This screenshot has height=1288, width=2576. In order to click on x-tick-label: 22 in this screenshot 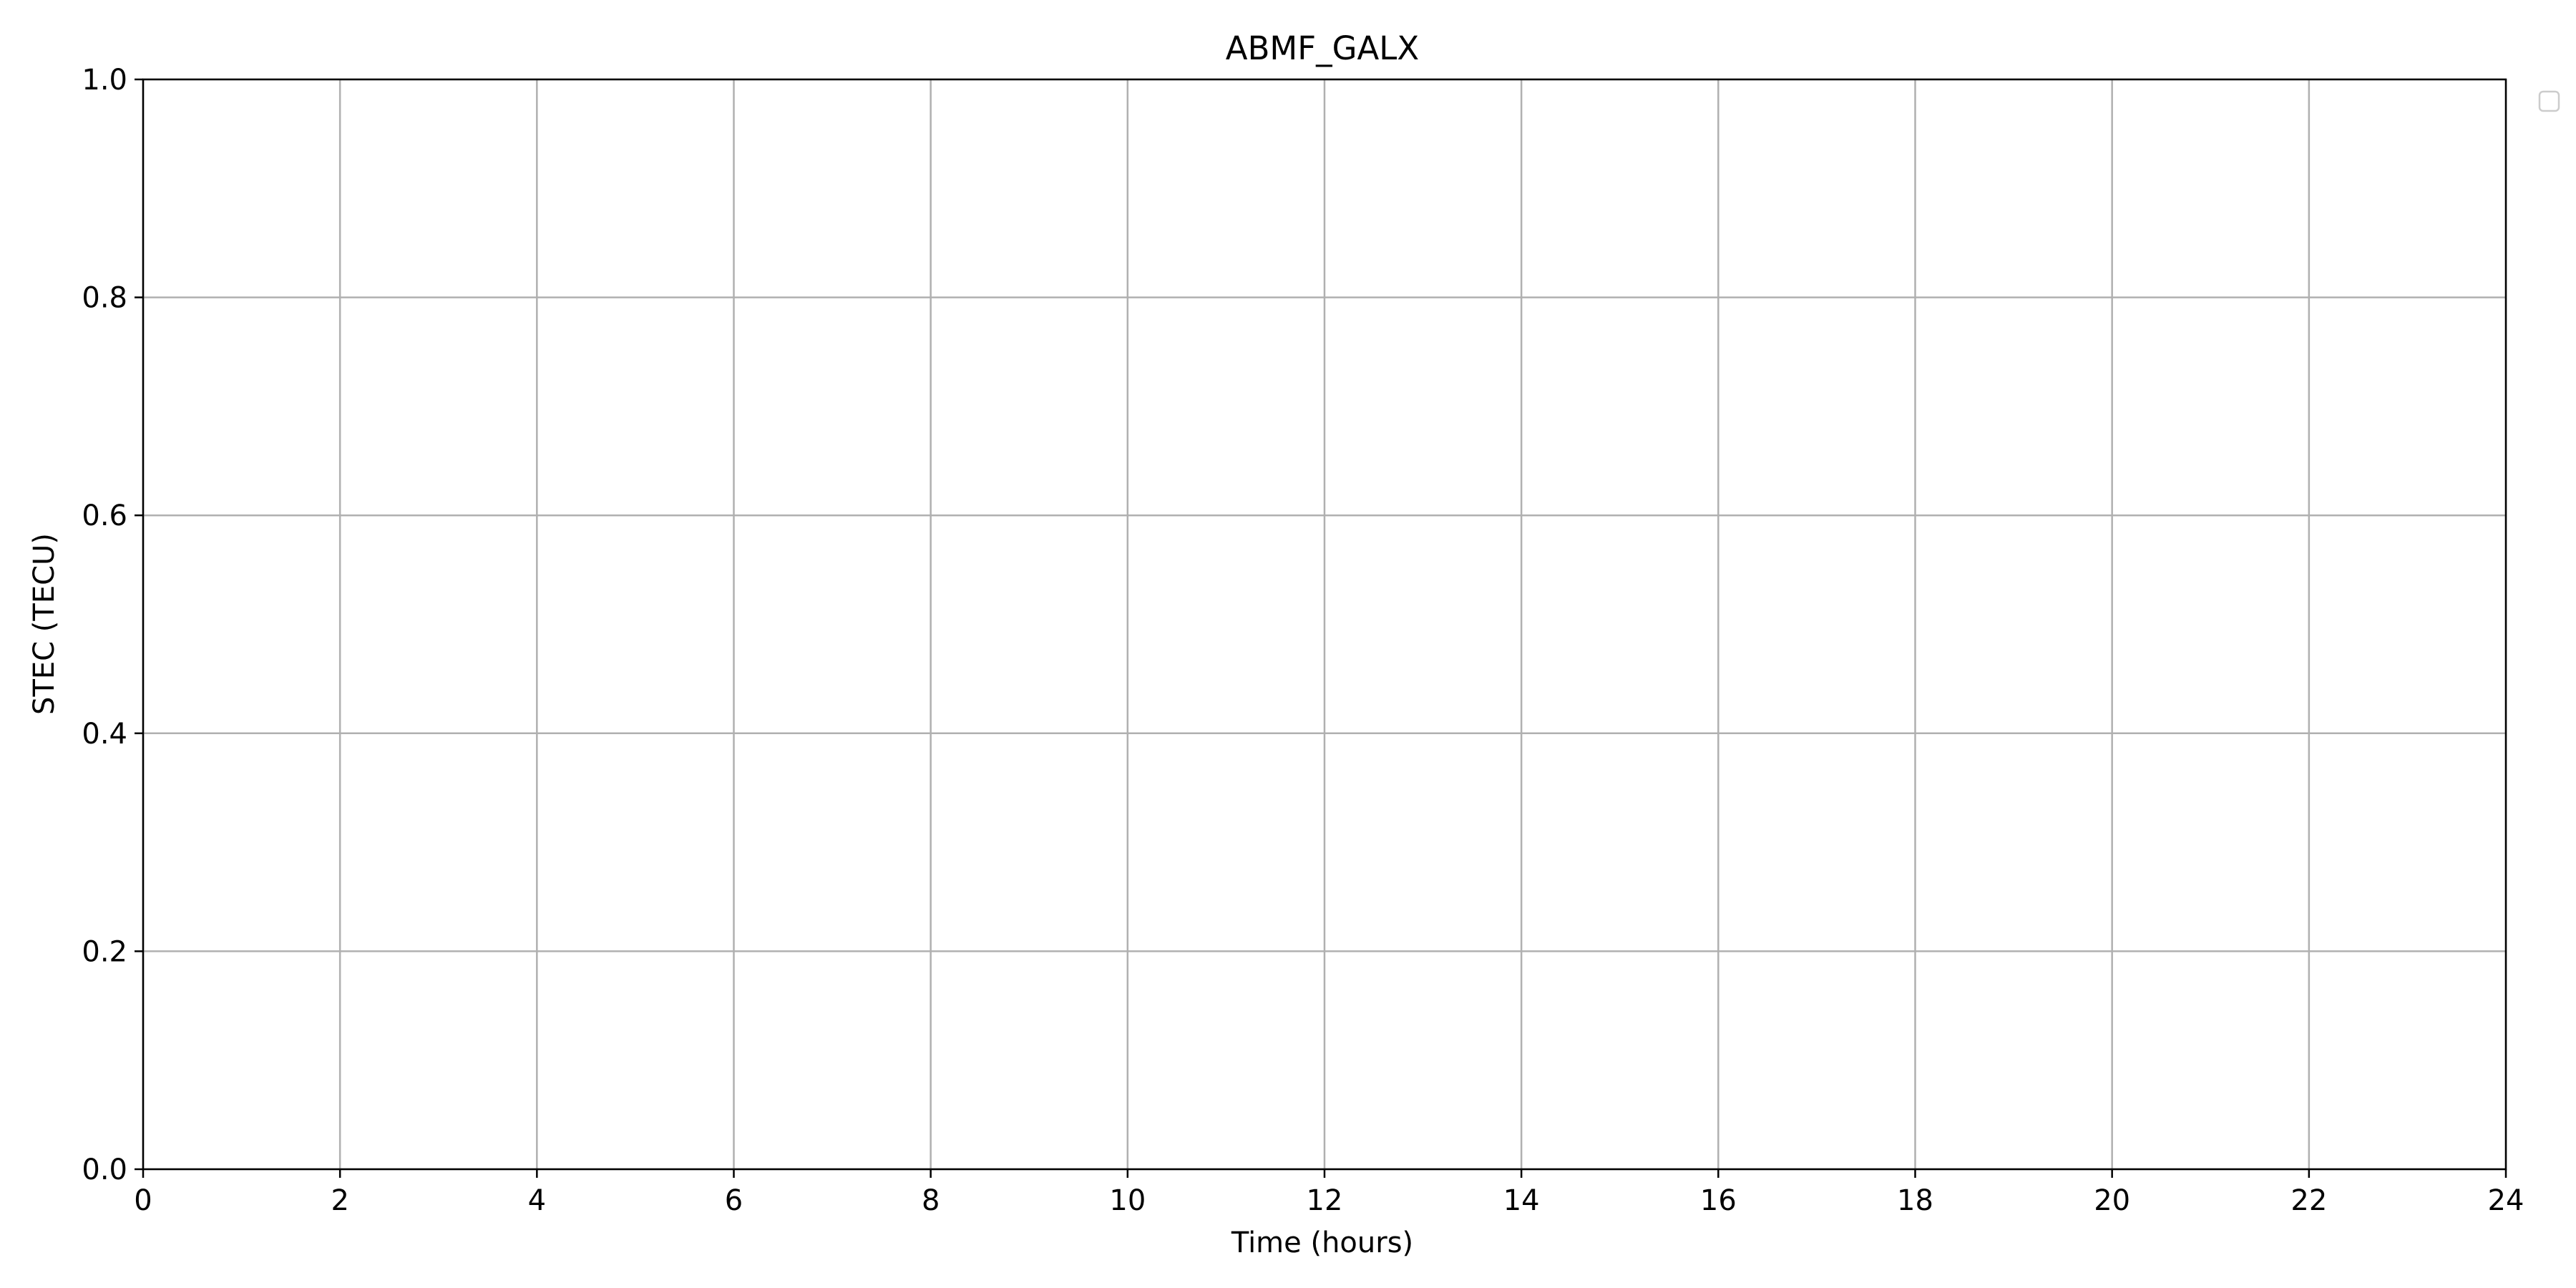, I will do `click(2308, 1200)`.